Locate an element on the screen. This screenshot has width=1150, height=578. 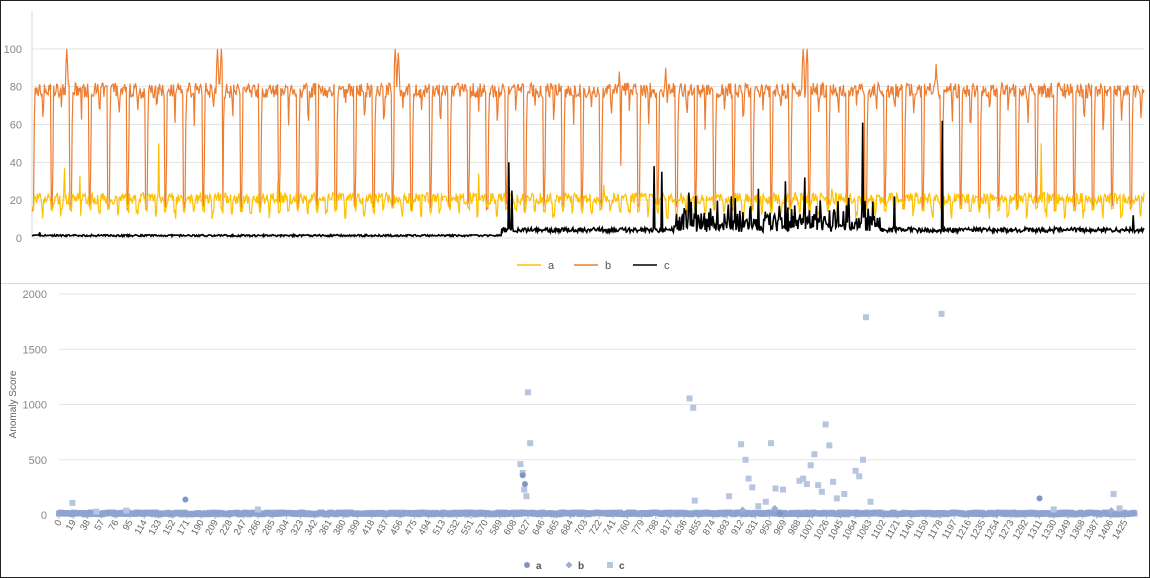
x-tick-label: 570 is located at coordinates (481, 527).